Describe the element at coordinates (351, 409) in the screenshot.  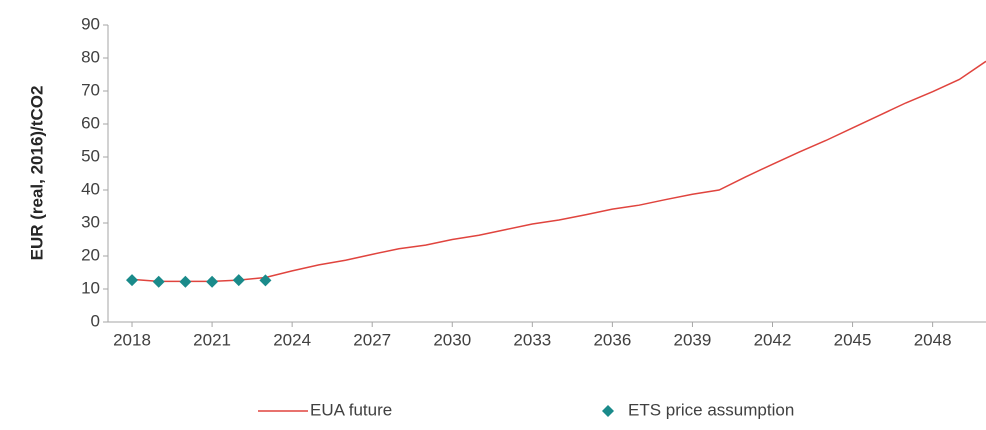
I see `legend-label: EUA future` at that location.